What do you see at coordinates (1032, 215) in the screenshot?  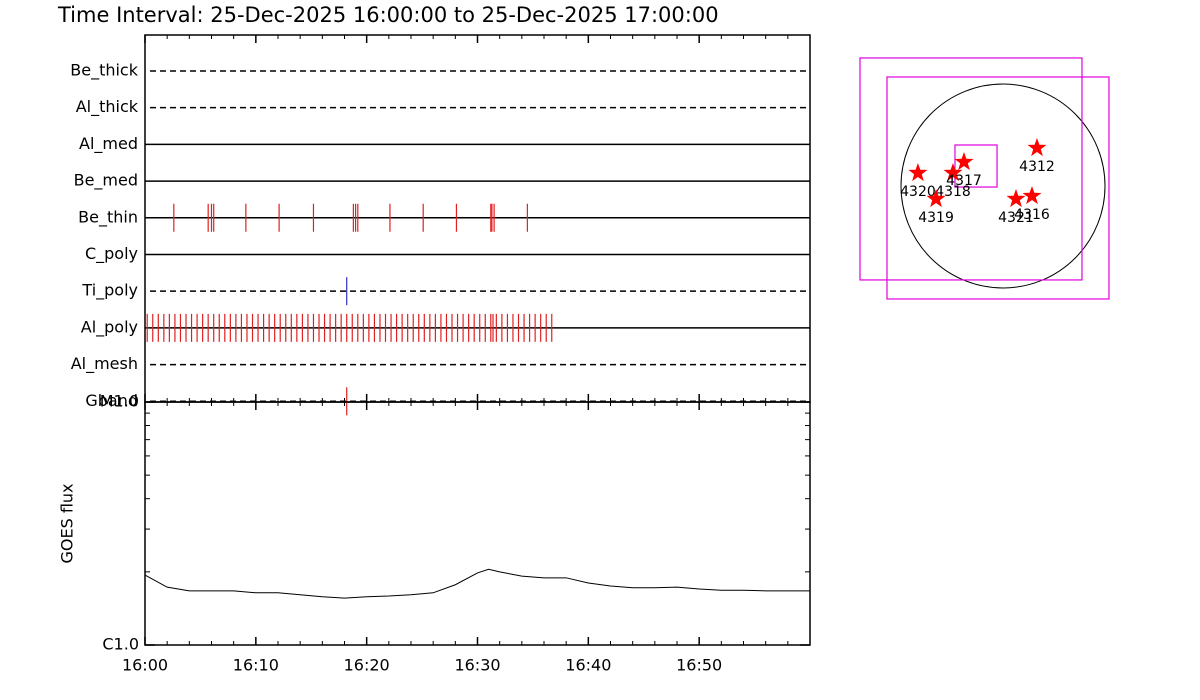 I see `region-label: 4316` at bounding box center [1032, 215].